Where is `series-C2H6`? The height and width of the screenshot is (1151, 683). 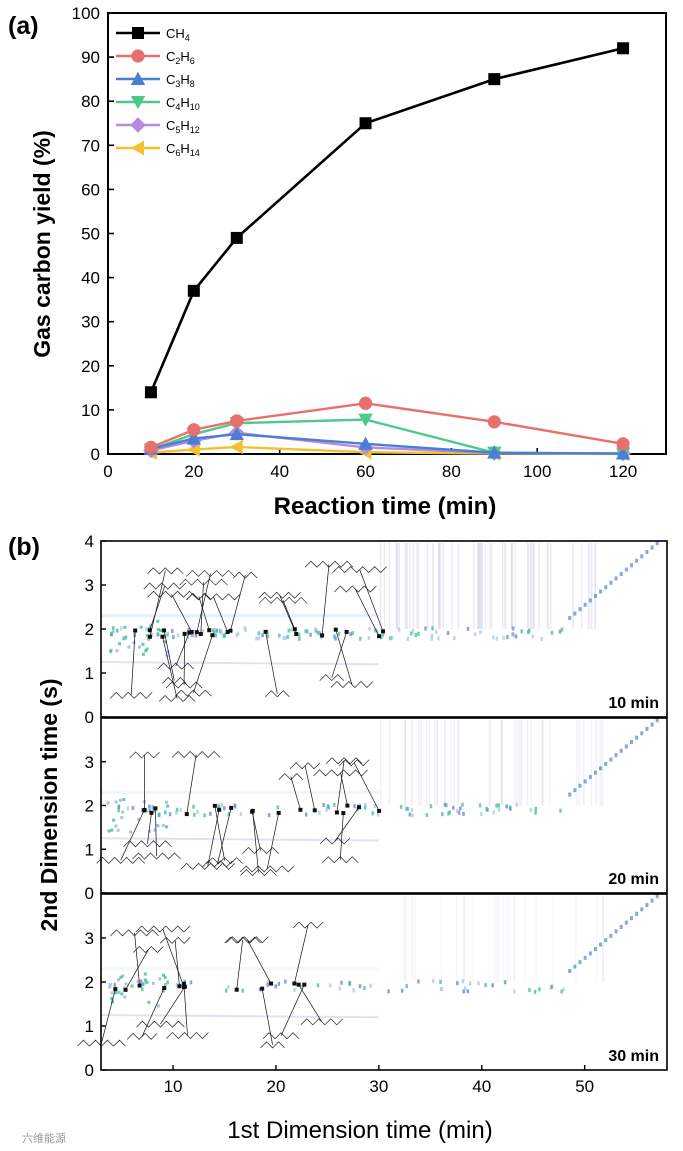 series-C2H6 is located at coordinates (387, 425).